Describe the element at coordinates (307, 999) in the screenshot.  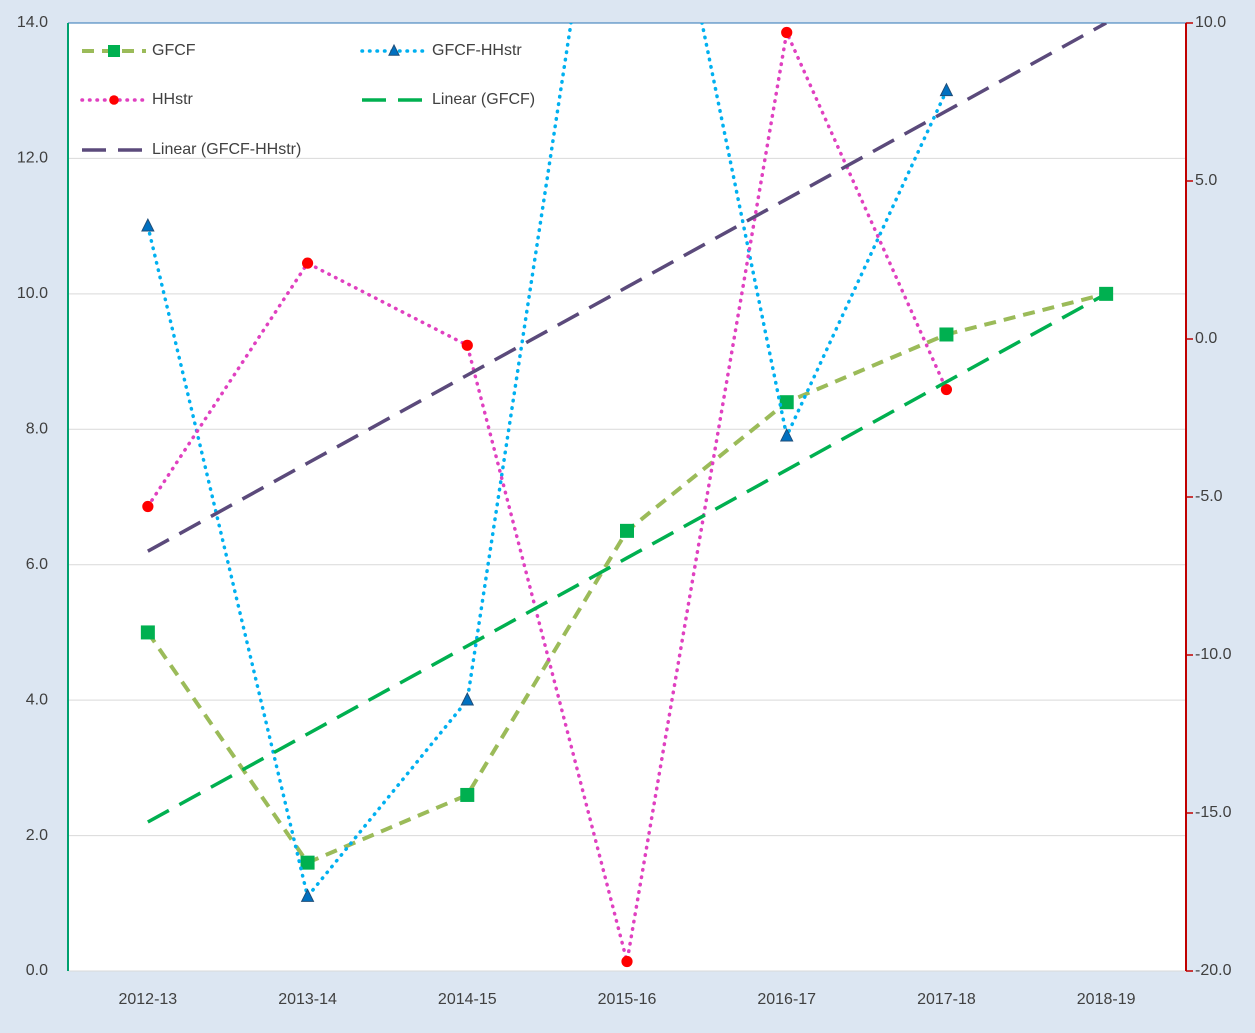
I see `x-tick-label: 2013-14` at that location.